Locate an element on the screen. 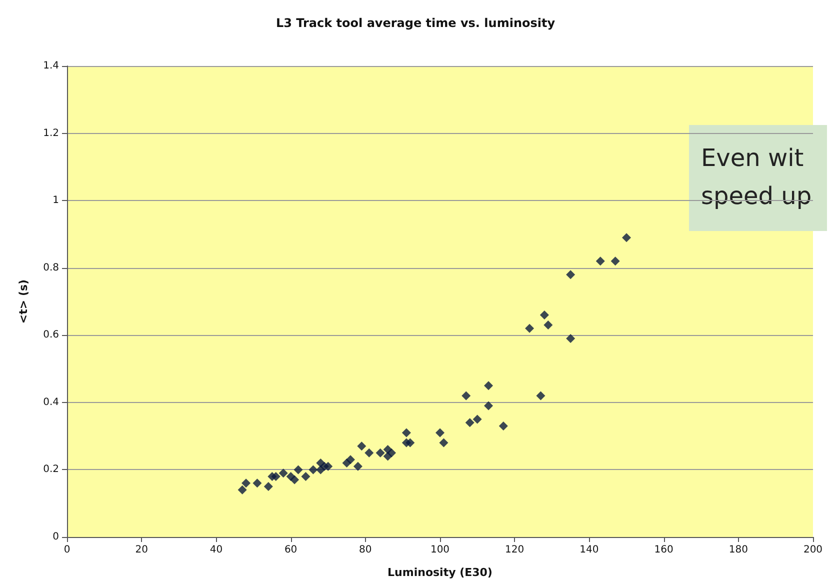 The image size is (831, 588). x-tick-label: 0 is located at coordinates (67, 550).